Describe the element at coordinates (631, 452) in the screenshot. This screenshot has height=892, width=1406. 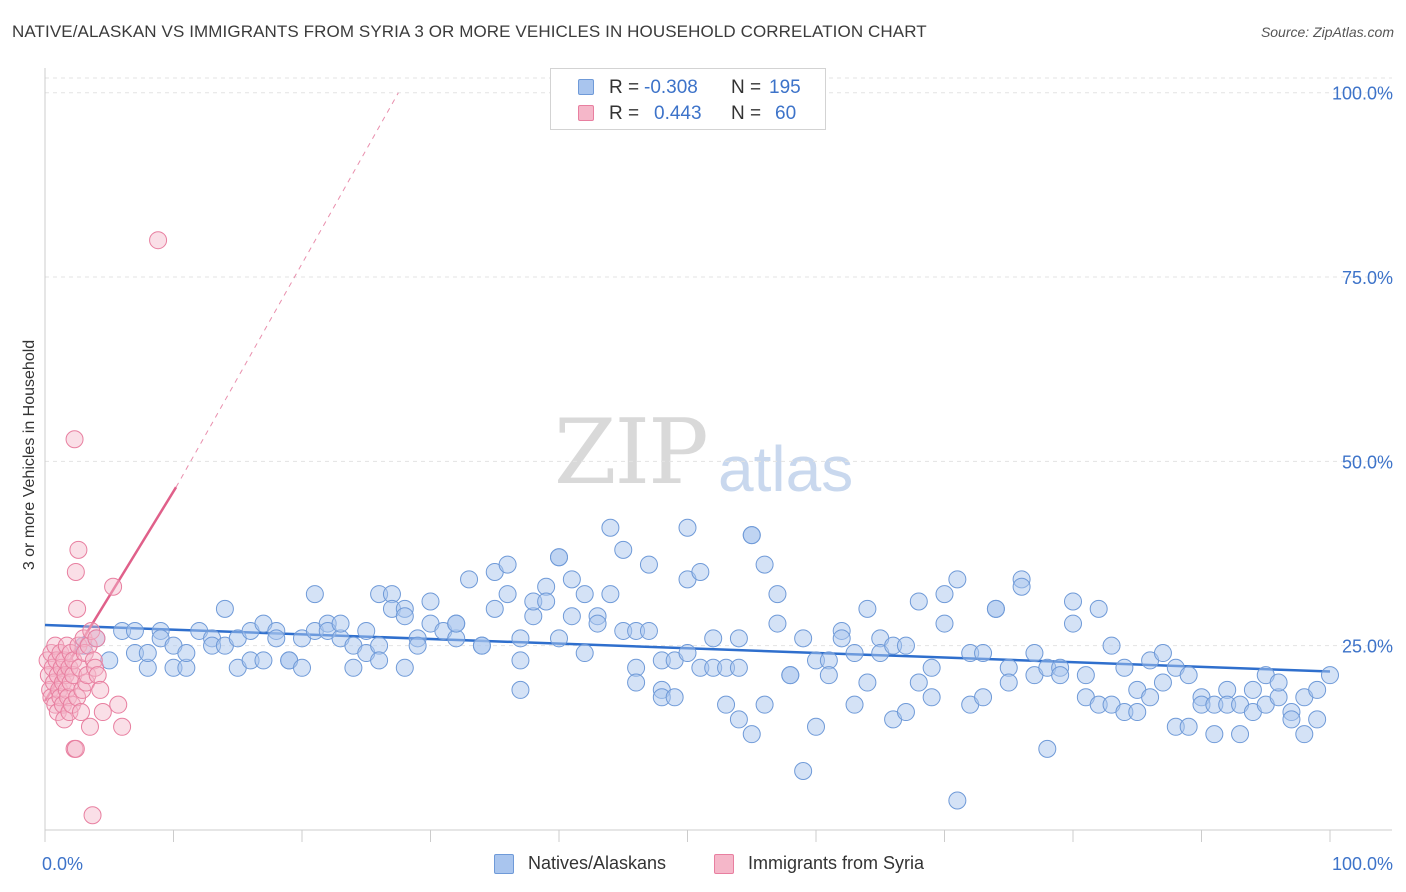
I see `watermark-zip: ZIP` at that location.